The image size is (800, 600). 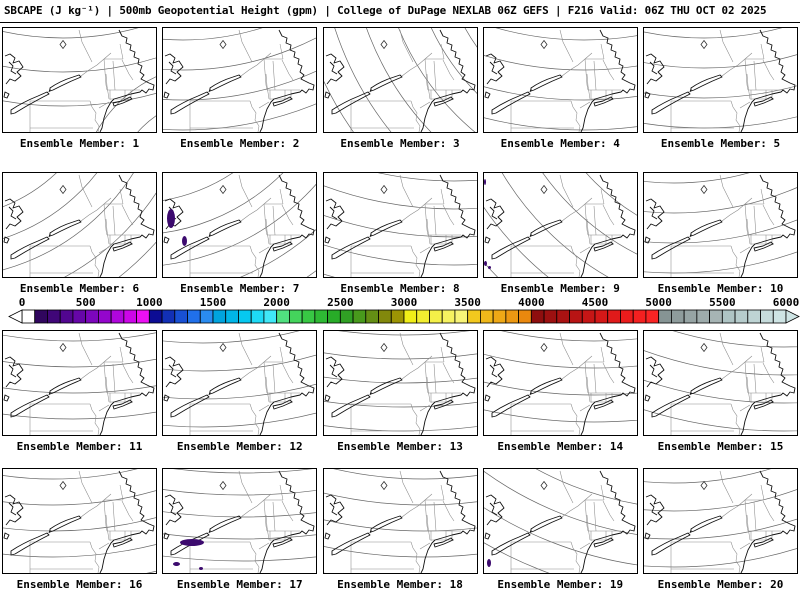 I want to click on ensemble-cell-1: Ensemble Member: 1, so click(x=79, y=88).